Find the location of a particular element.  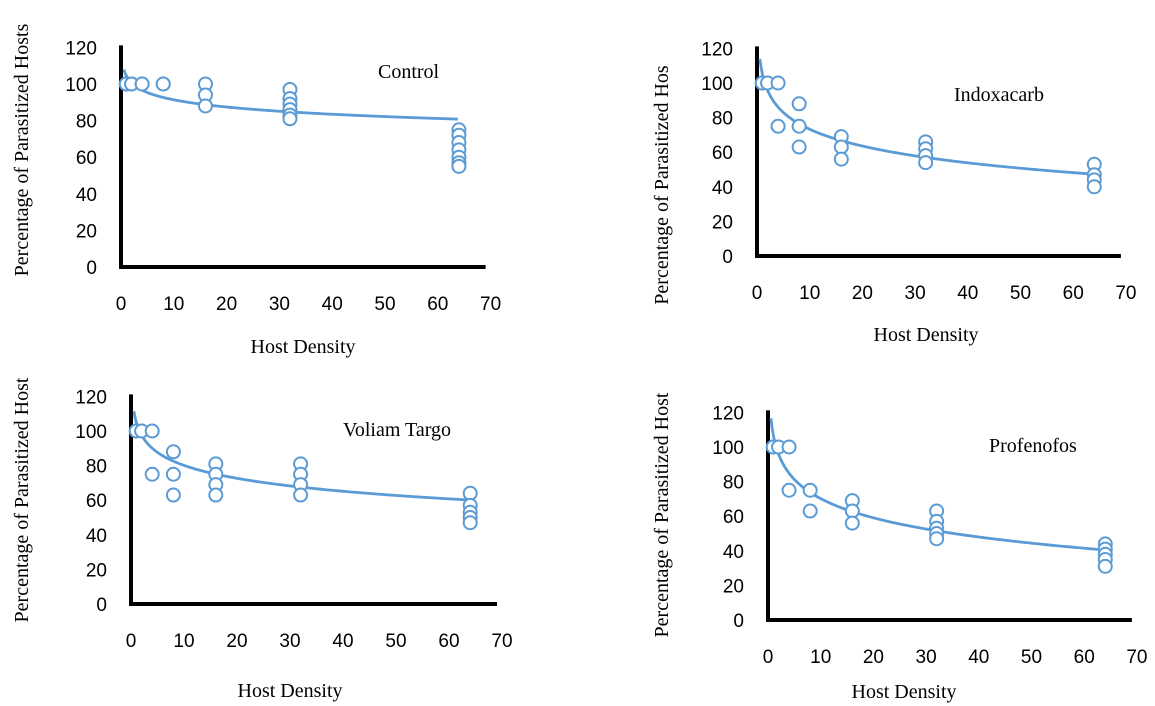

chart-title: Indoxacarb is located at coordinates (999, 95).